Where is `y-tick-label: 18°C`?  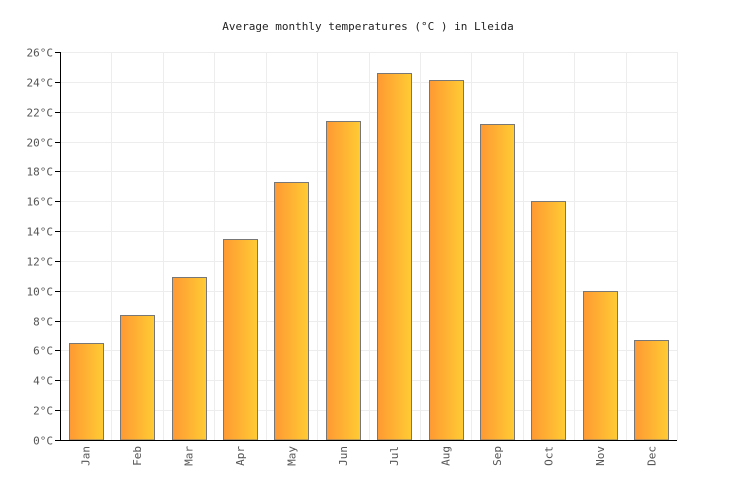 y-tick-label: 18°C is located at coordinates (40, 172).